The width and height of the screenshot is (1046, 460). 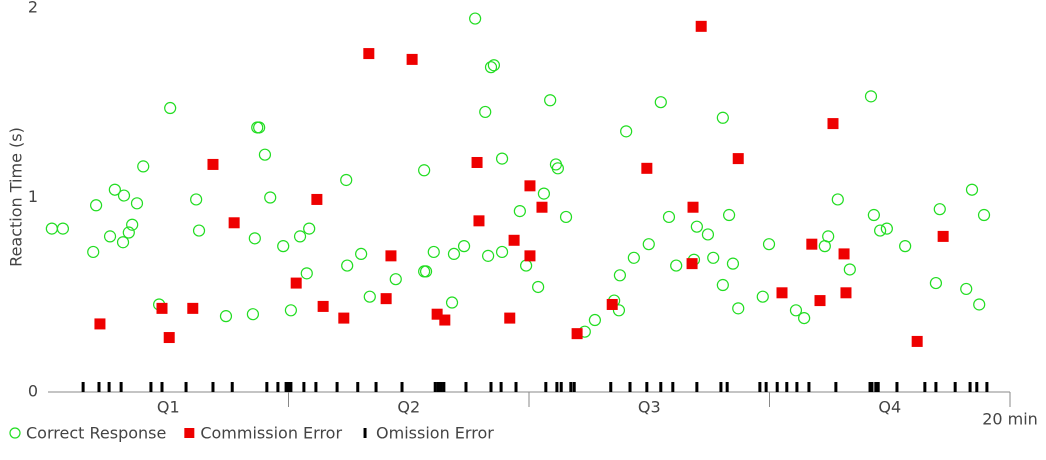 I want to click on legend-label: Correct Response, so click(x=96, y=433).